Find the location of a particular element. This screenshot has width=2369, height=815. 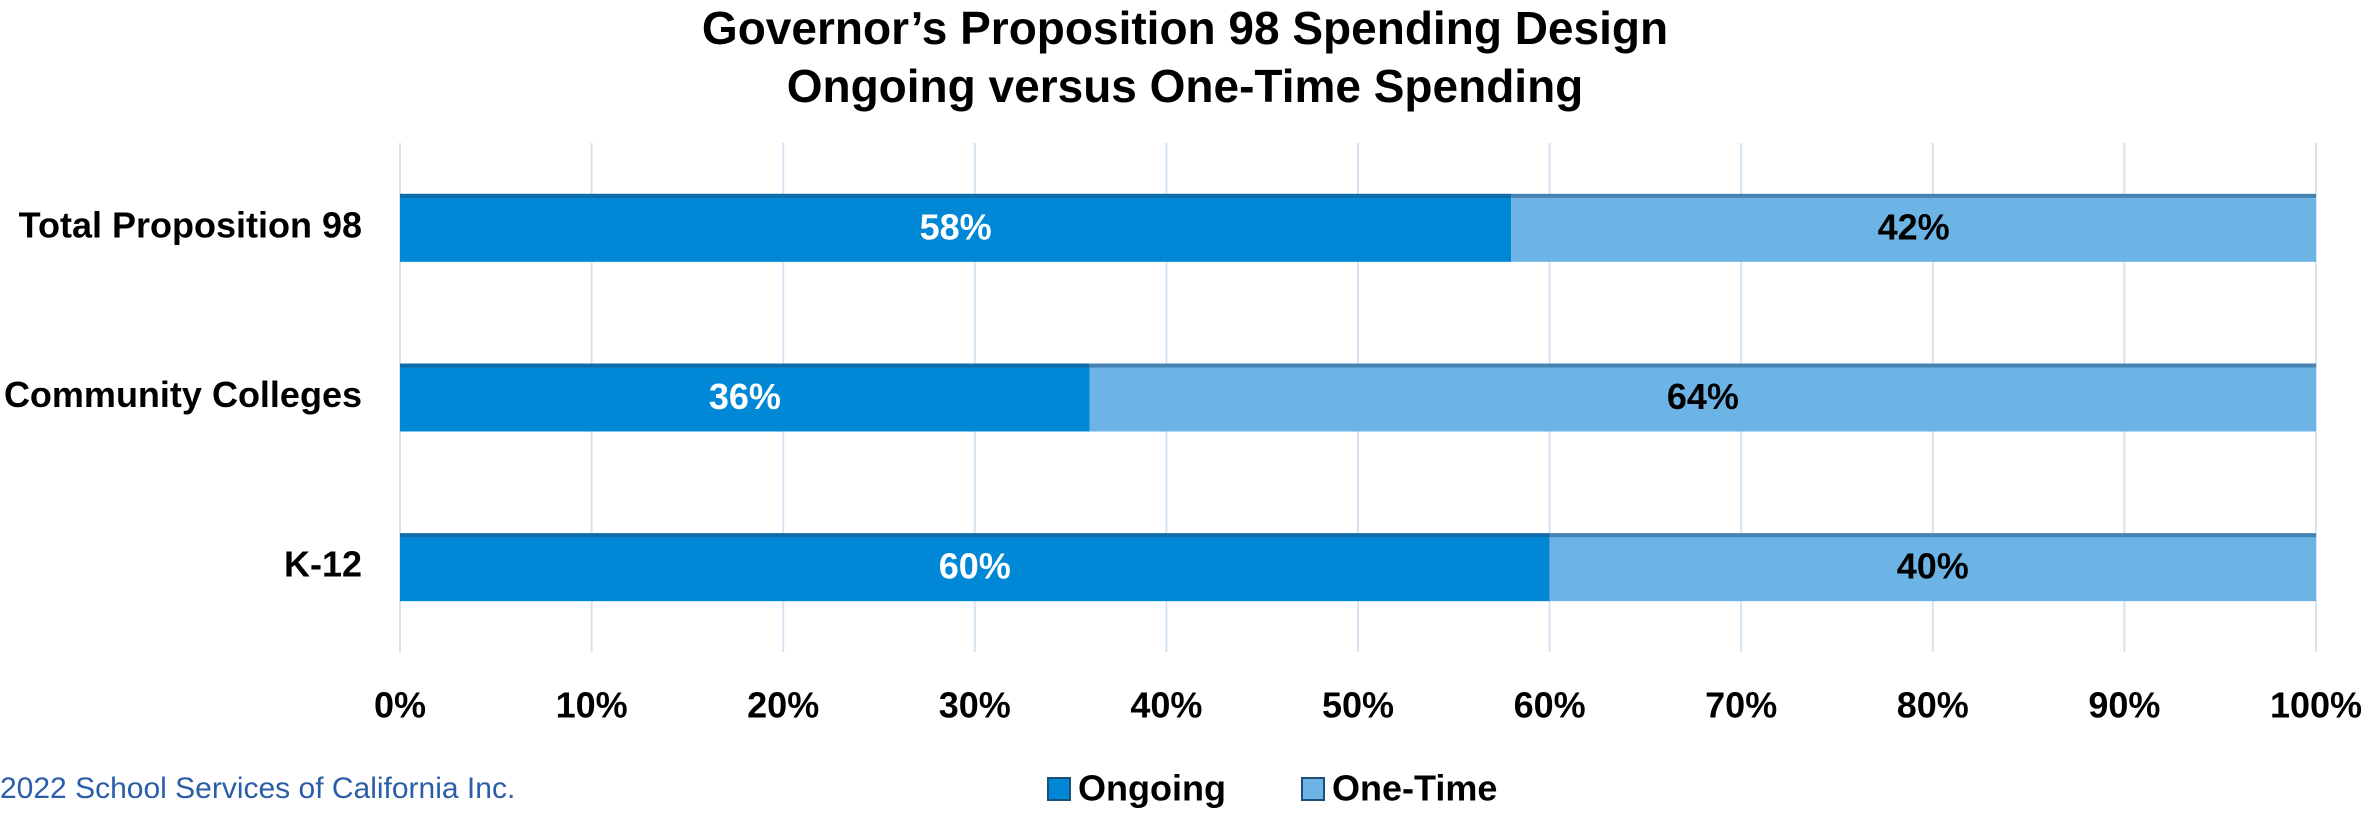

value-label: 64% is located at coordinates (1703, 396).